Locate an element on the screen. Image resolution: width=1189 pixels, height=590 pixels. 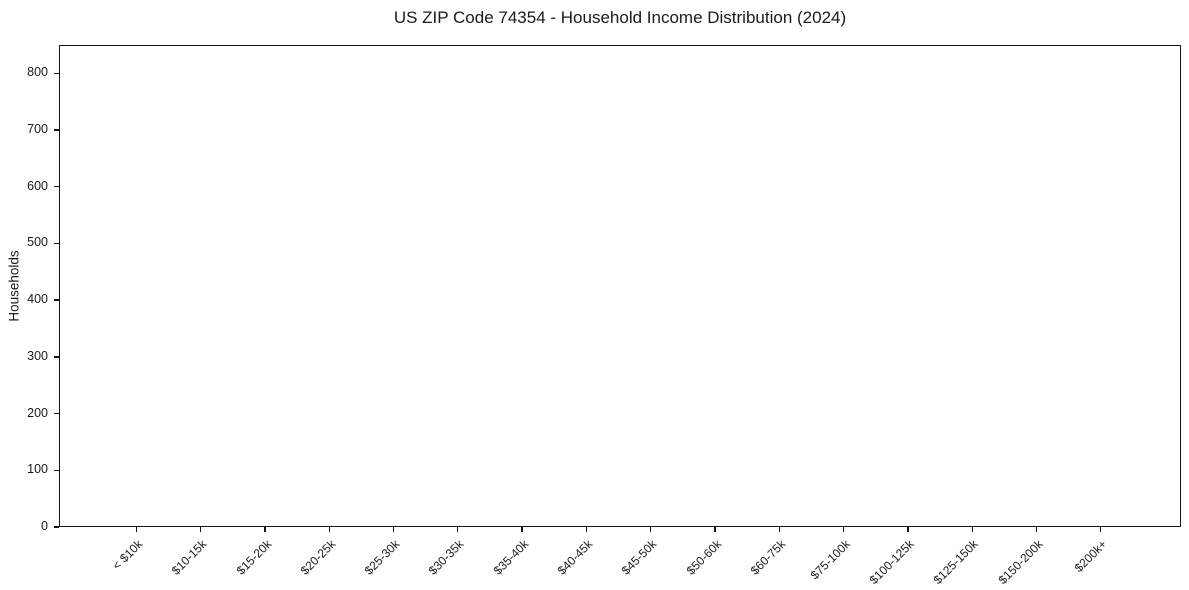
x-tick-label: $15-20k is located at coordinates (253, 557).